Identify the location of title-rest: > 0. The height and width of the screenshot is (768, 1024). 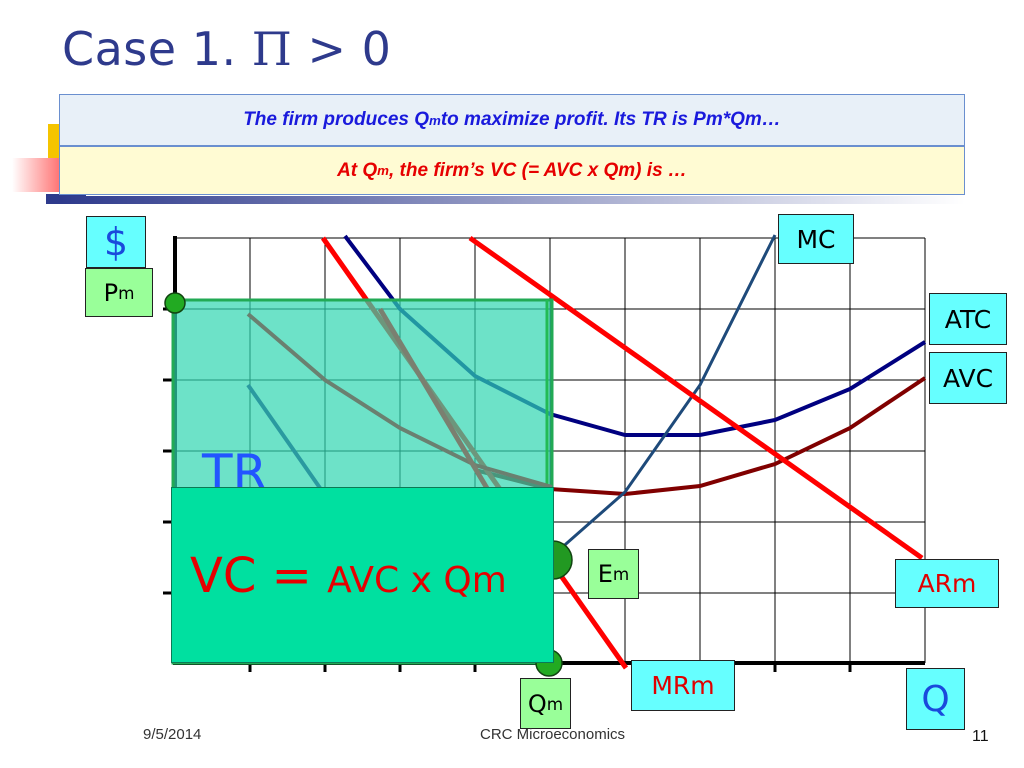
(349, 49).